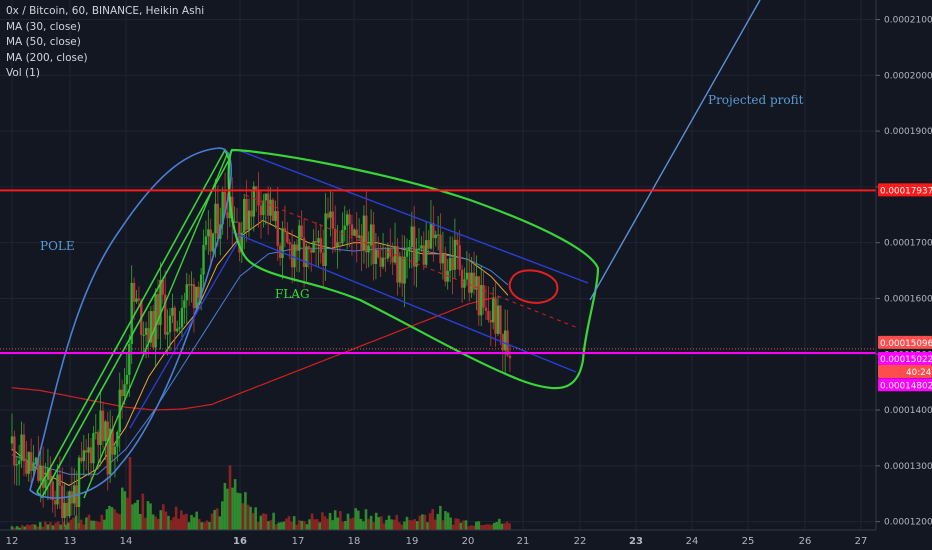  I want to click on x-tick-label: 13, so click(70, 541).